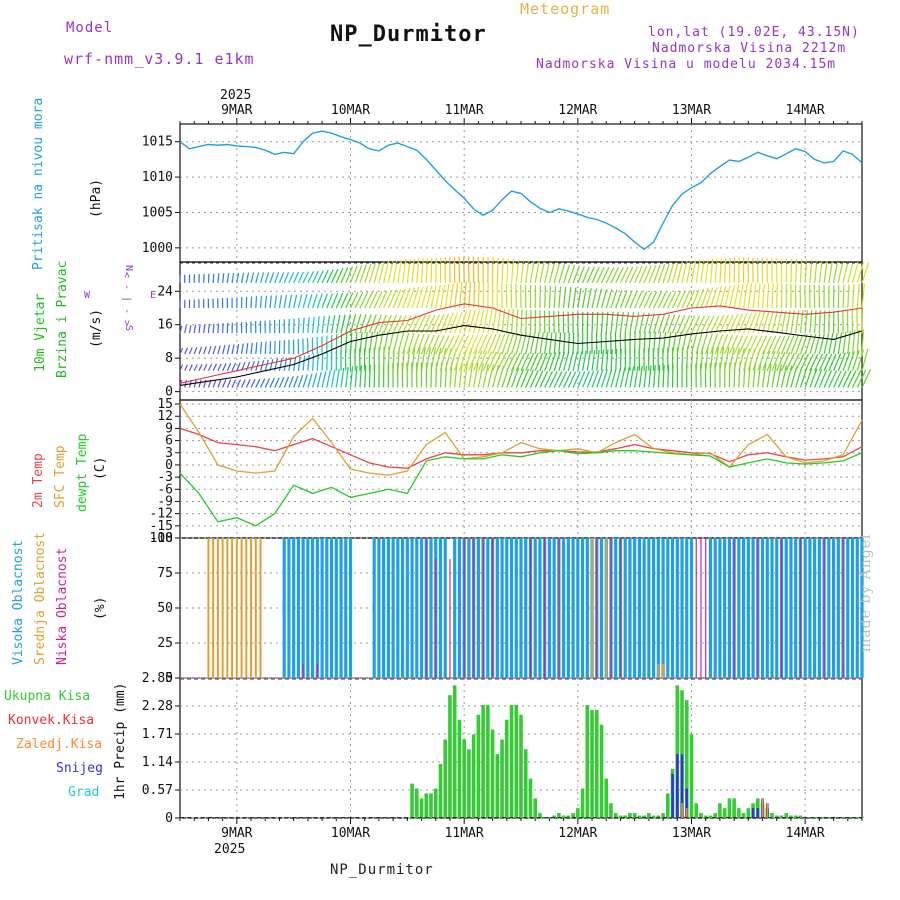  Describe the element at coordinates (165, 501) in the screenshot. I see `ytick-label: -9` at that location.